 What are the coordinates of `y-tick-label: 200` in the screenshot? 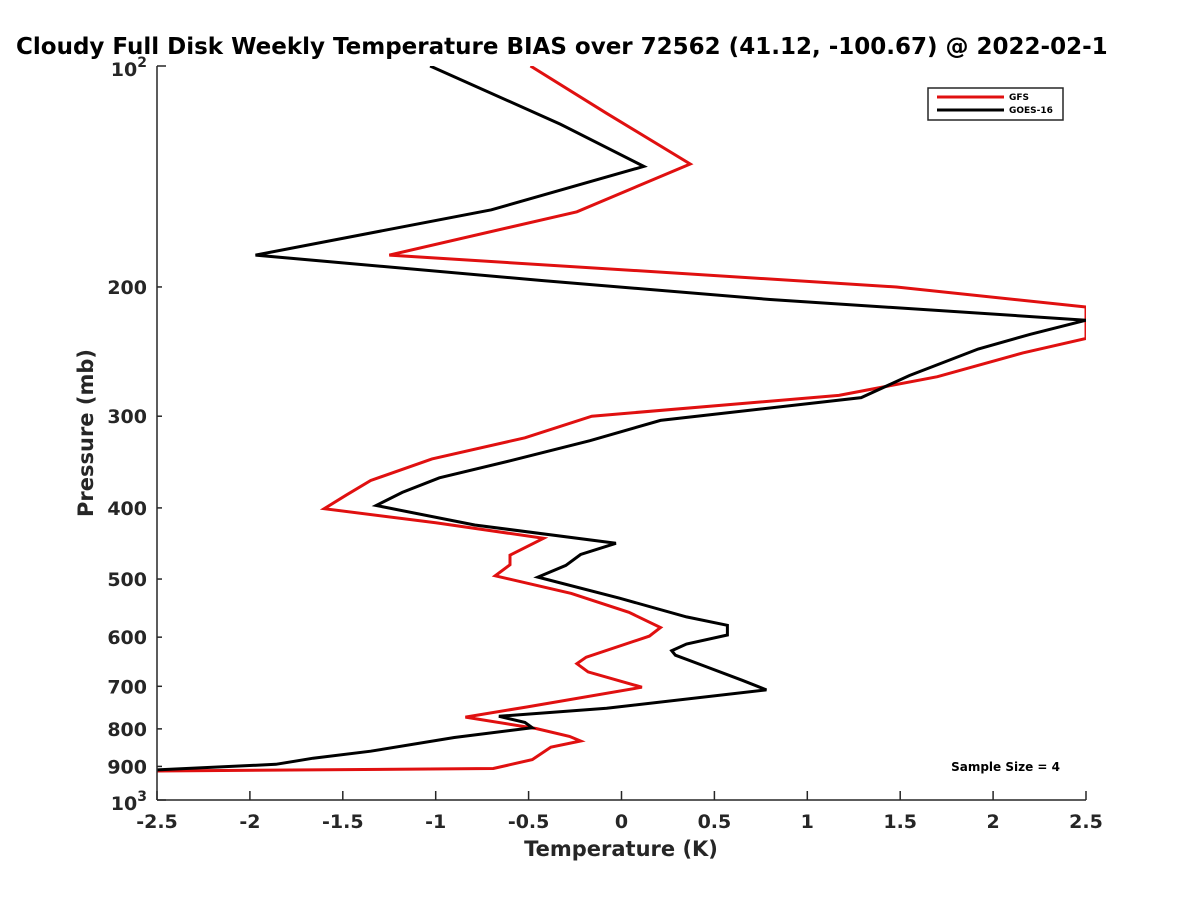 It's located at (127, 288).